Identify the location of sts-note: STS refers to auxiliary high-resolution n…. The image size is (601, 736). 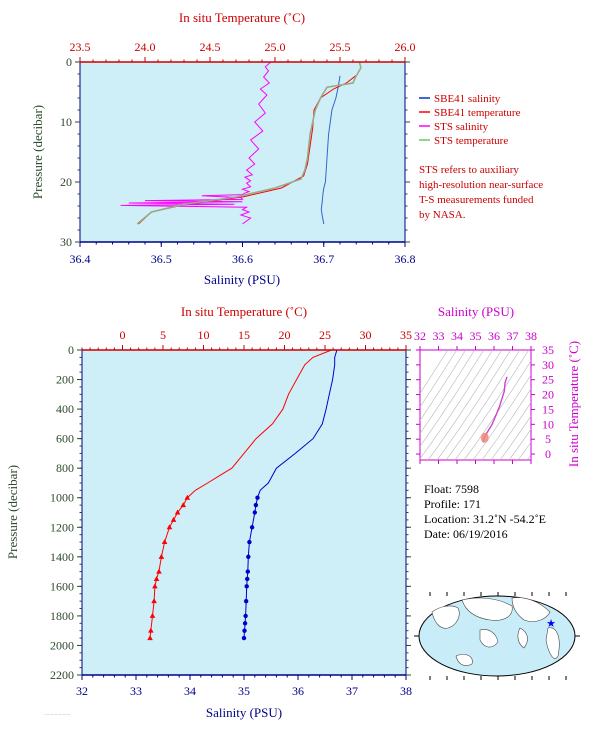
(481, 192).